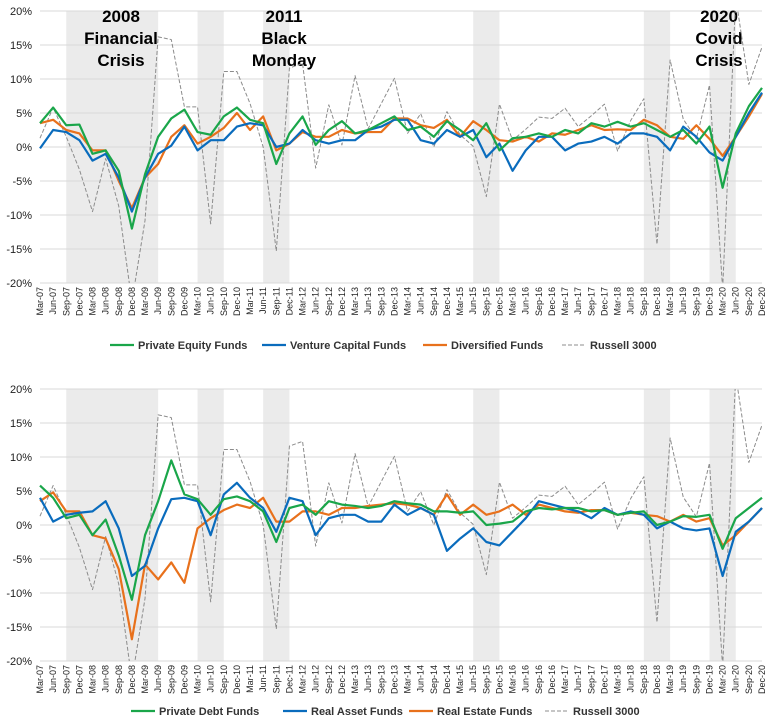 The image size is (771, 720). I want to click on annotation: Covid, so click(718, 38).